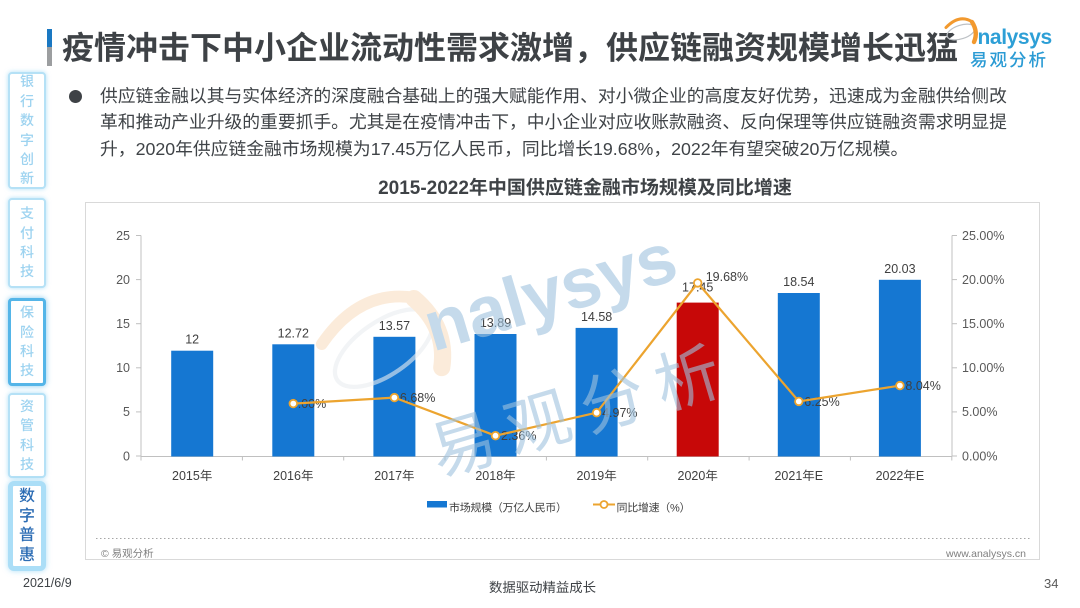 The image size is (1080, 608). I want to click on svg-text: 易观分析, so click(1009, 58).